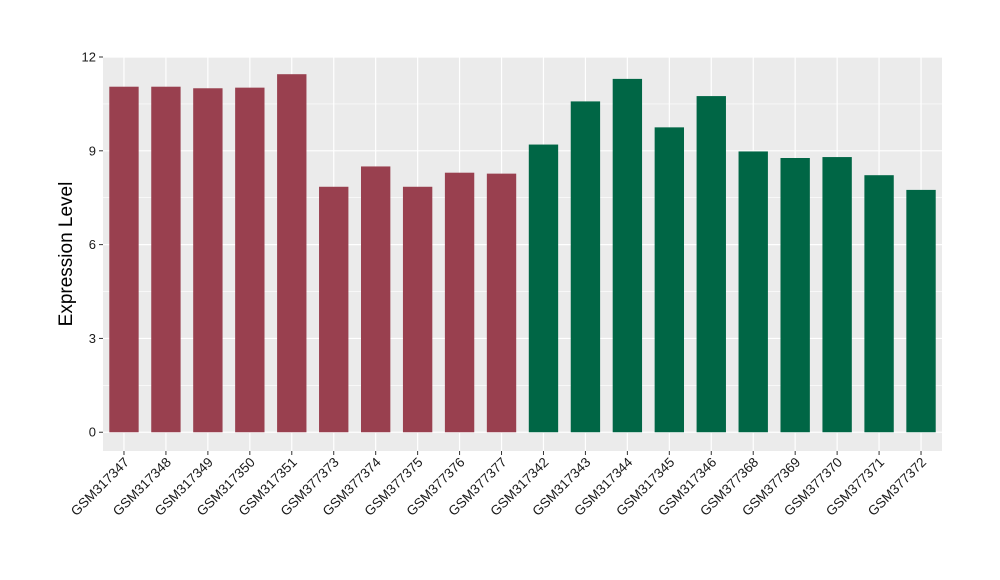 The height and width of the screenshot is (580, 1000). I want to click on bar-GSM317350, so click(250, 260).